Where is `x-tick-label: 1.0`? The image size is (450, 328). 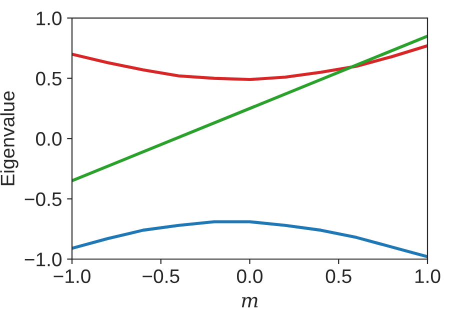
x-tick-label: 1.0 is located at coordinates (427, 276).